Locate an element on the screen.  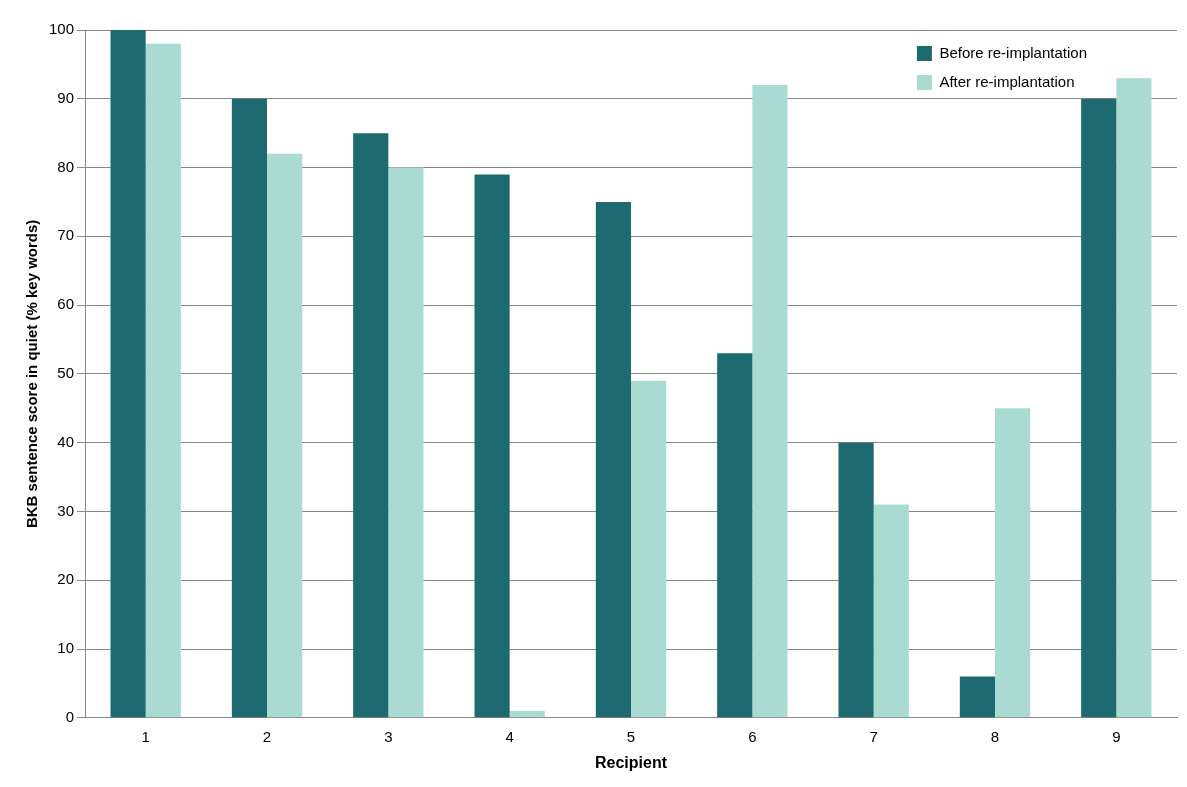
x-tick-label: 5 is located at coordinates (631, 736).